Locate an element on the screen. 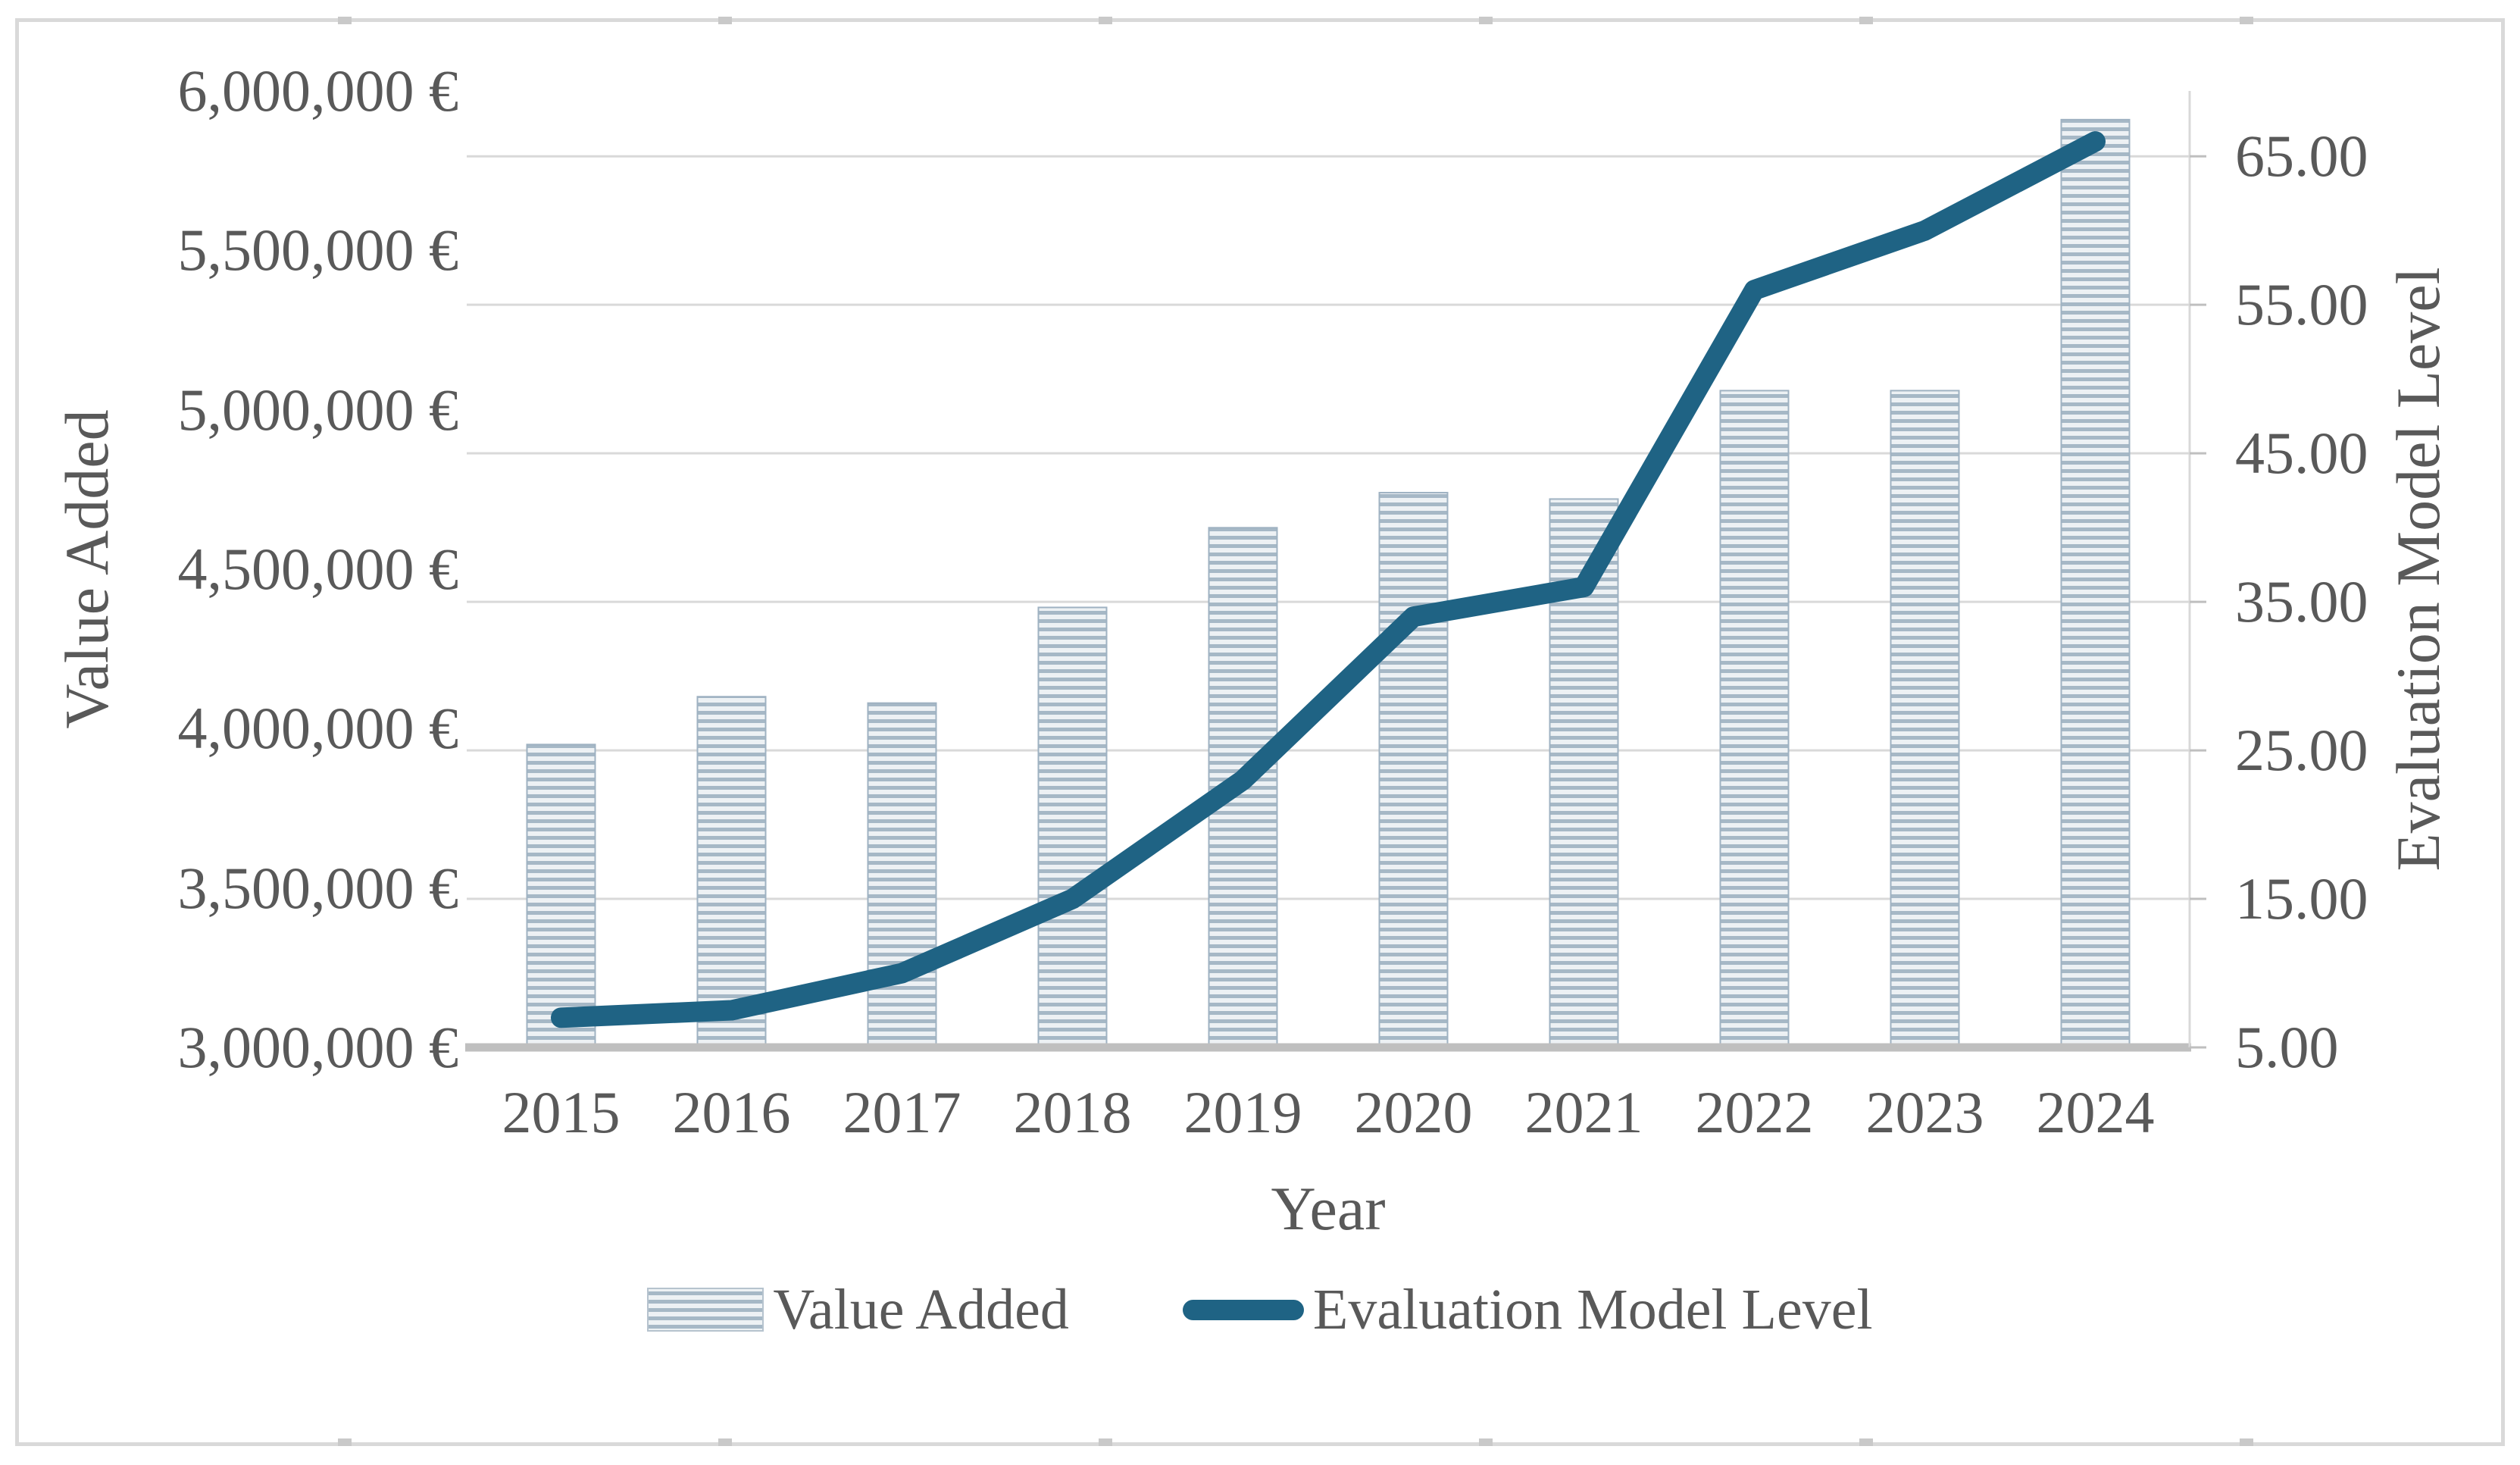 The height and width of the screenshot is (1465, 2520). legend-label-value-added: Value Added is located at coordinates (921, 1309).